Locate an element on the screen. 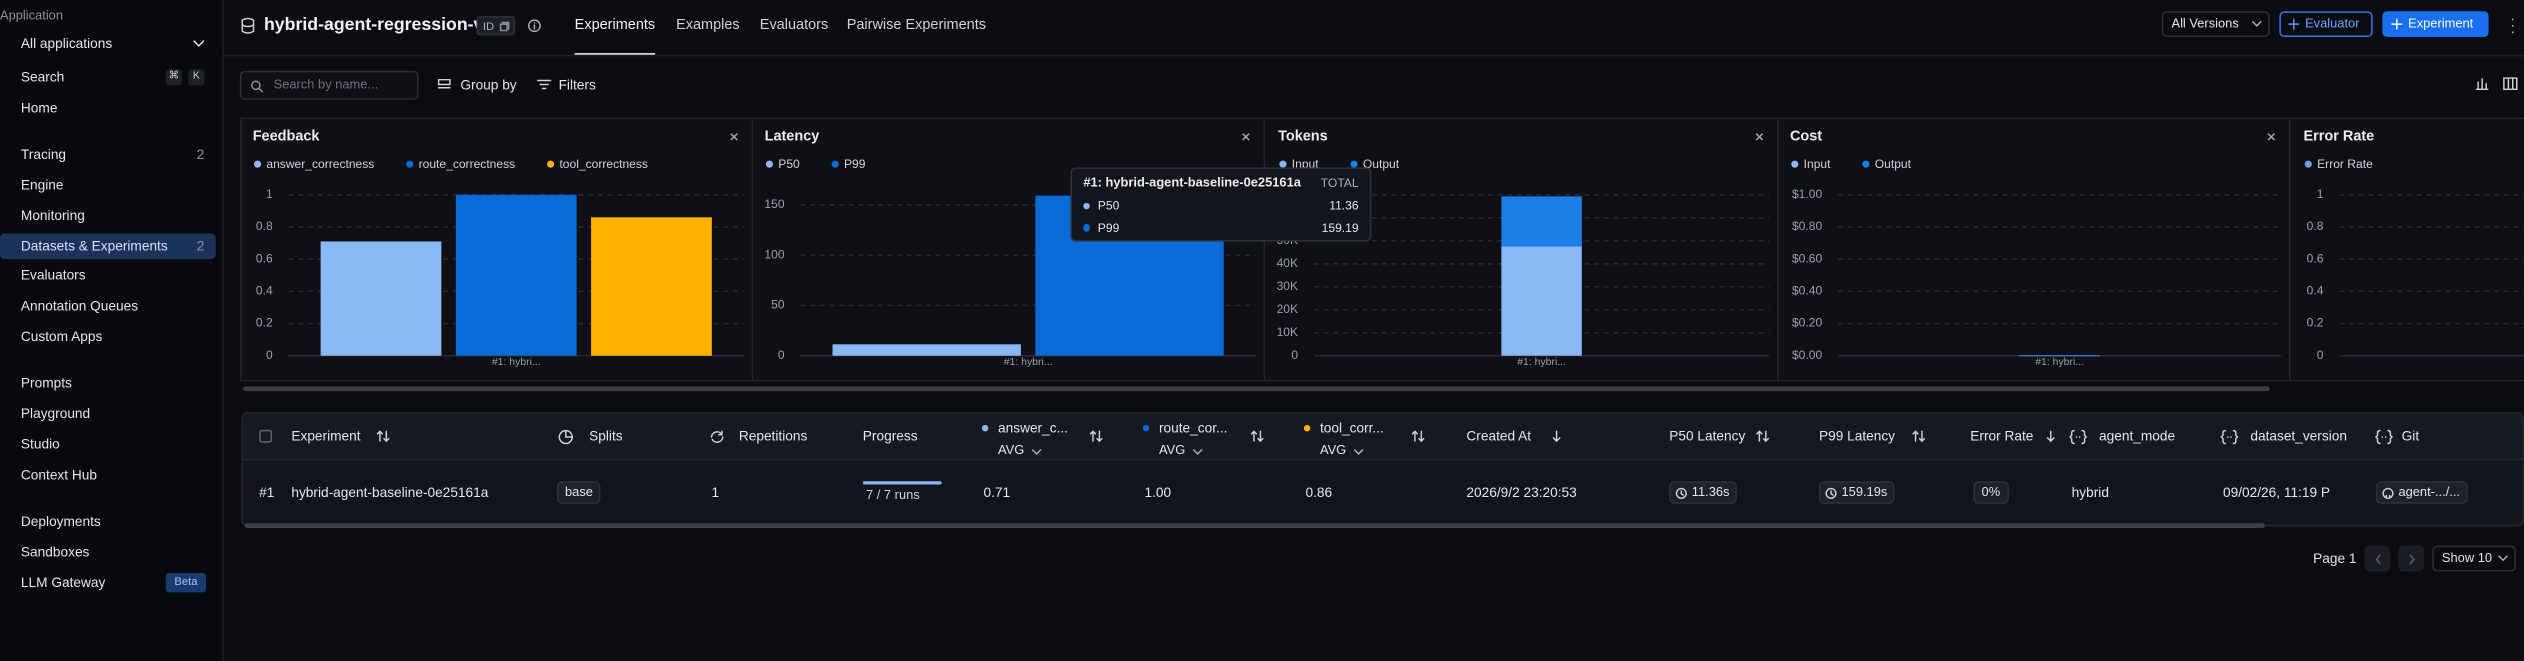 This screenshot has height=661, width=2524. column-header: tool_corr... AVG is located at coordinates (1381, 437).